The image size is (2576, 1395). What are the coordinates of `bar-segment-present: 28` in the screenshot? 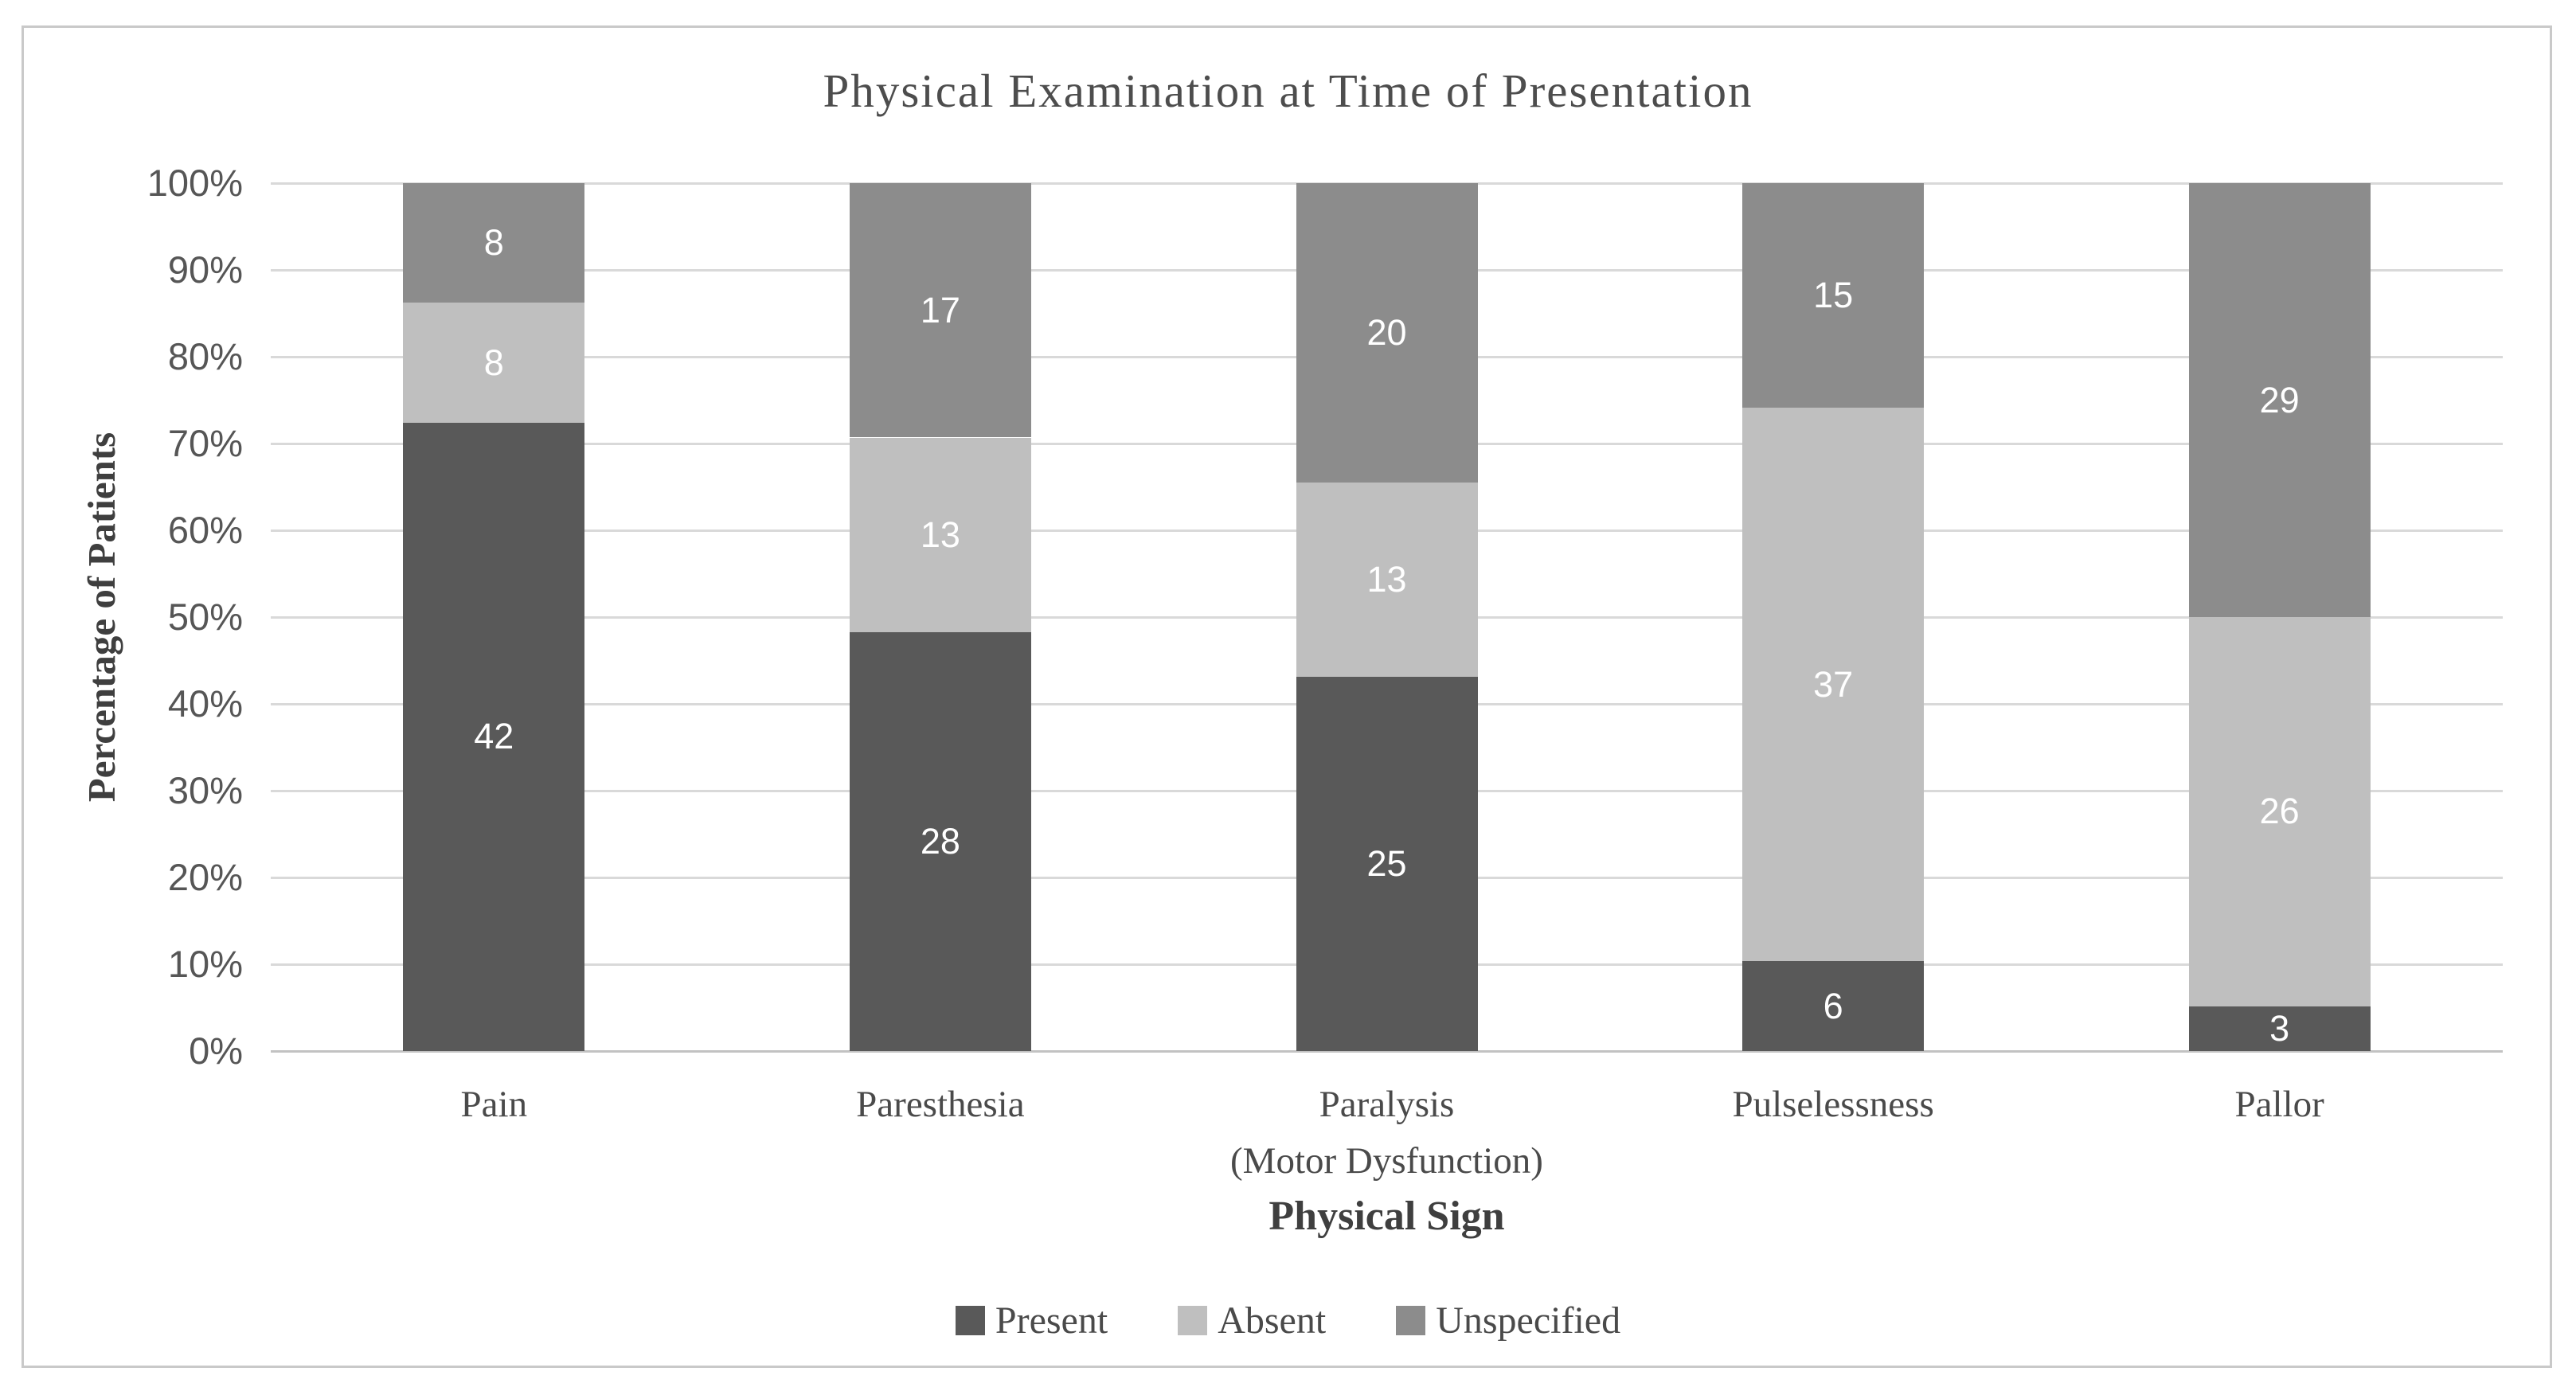 It's located at (940, 841).